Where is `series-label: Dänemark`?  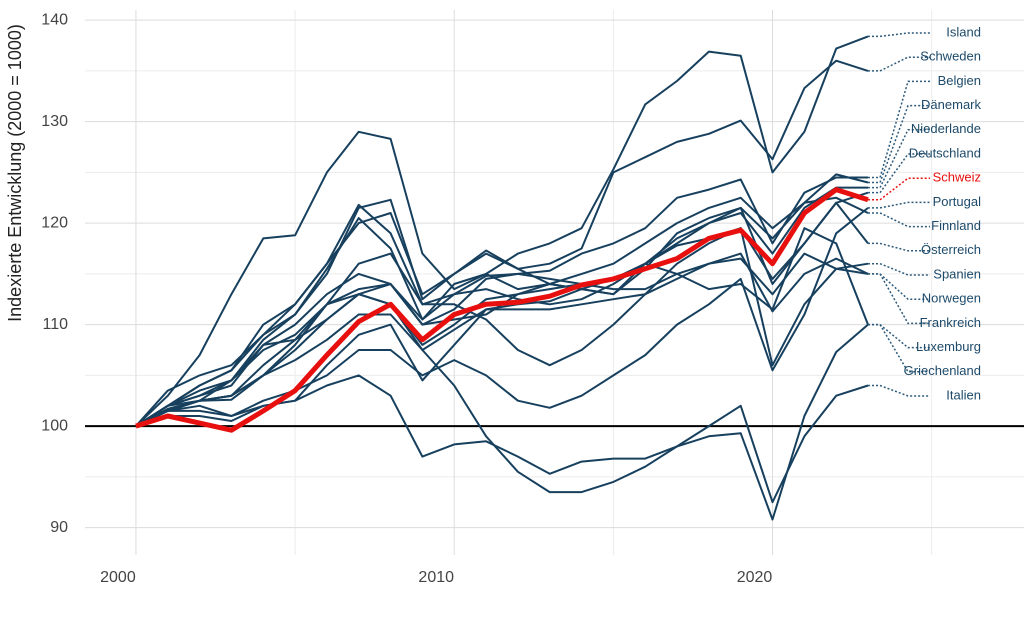
series-label: Dänemark is located at coordinates (951, 104).